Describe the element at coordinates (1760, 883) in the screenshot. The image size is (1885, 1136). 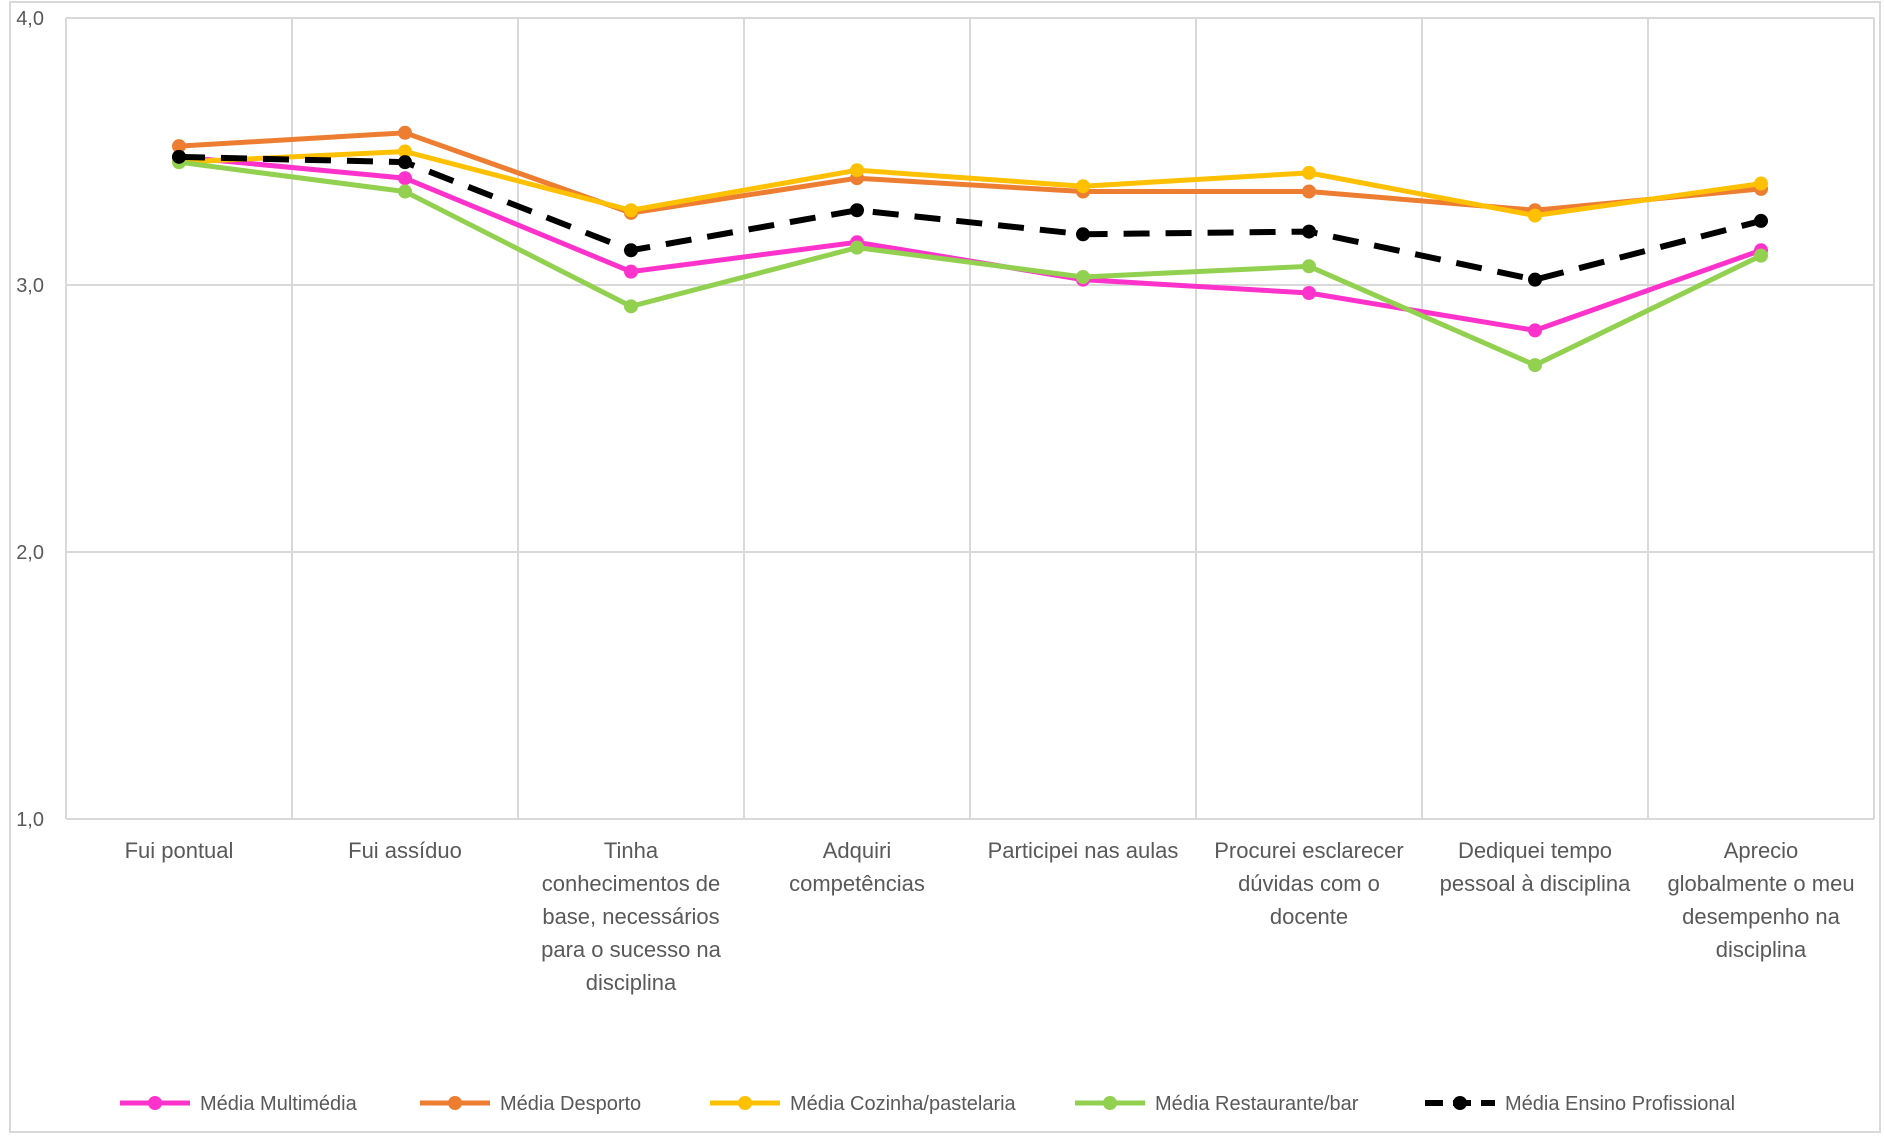
I see `x-tick-label-line: globalmente o meu` at that location.